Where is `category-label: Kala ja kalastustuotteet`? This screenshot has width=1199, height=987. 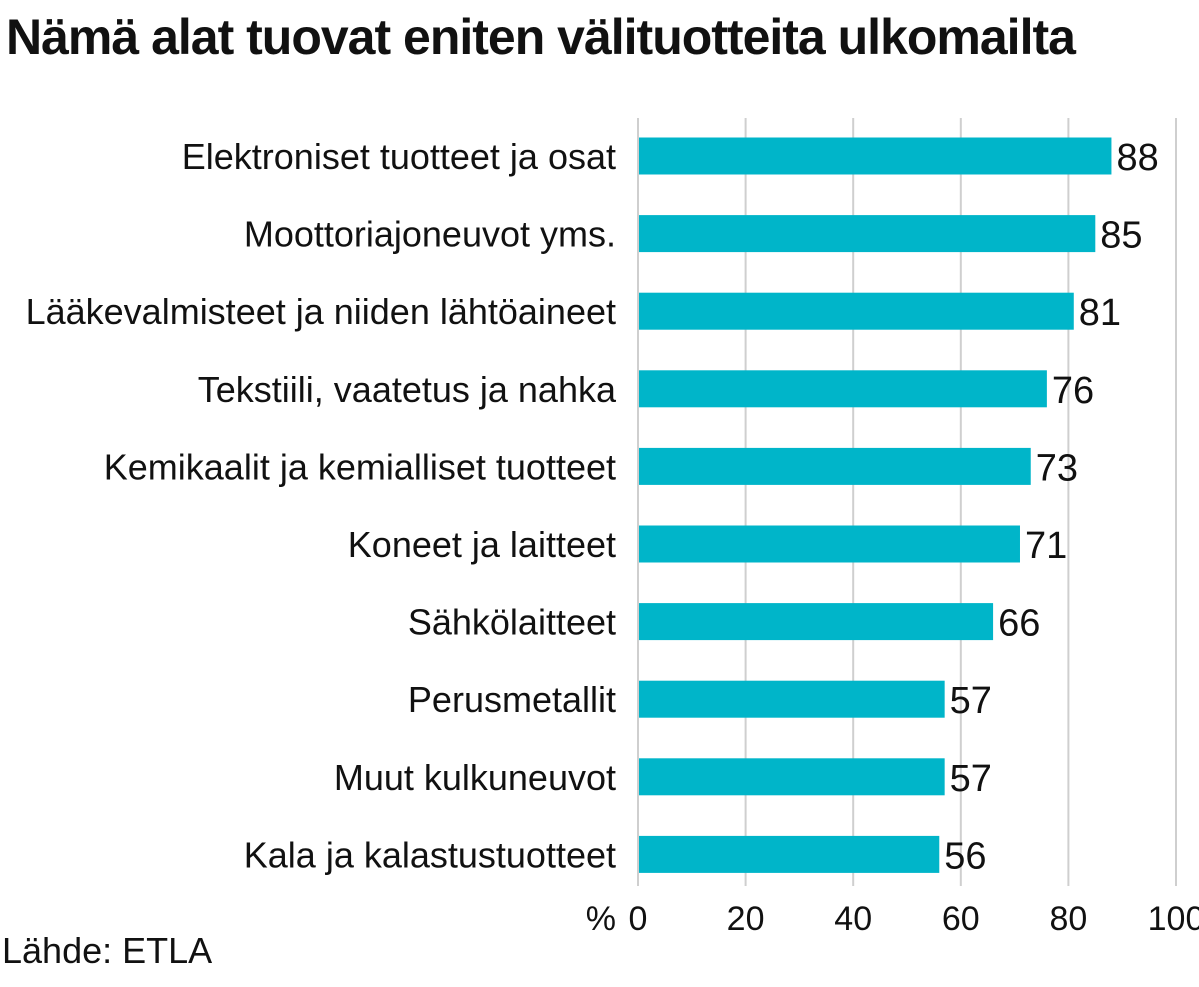 category-label: Kala ja kalastustuotteet is located at coordinates (430, 854).